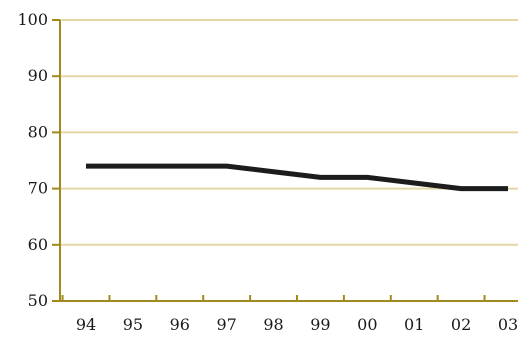 The image size is (524, 341). Describe the element at coordinates (367, 324) in the screenshot. I see `x-tick-label-00: 00` at that location.